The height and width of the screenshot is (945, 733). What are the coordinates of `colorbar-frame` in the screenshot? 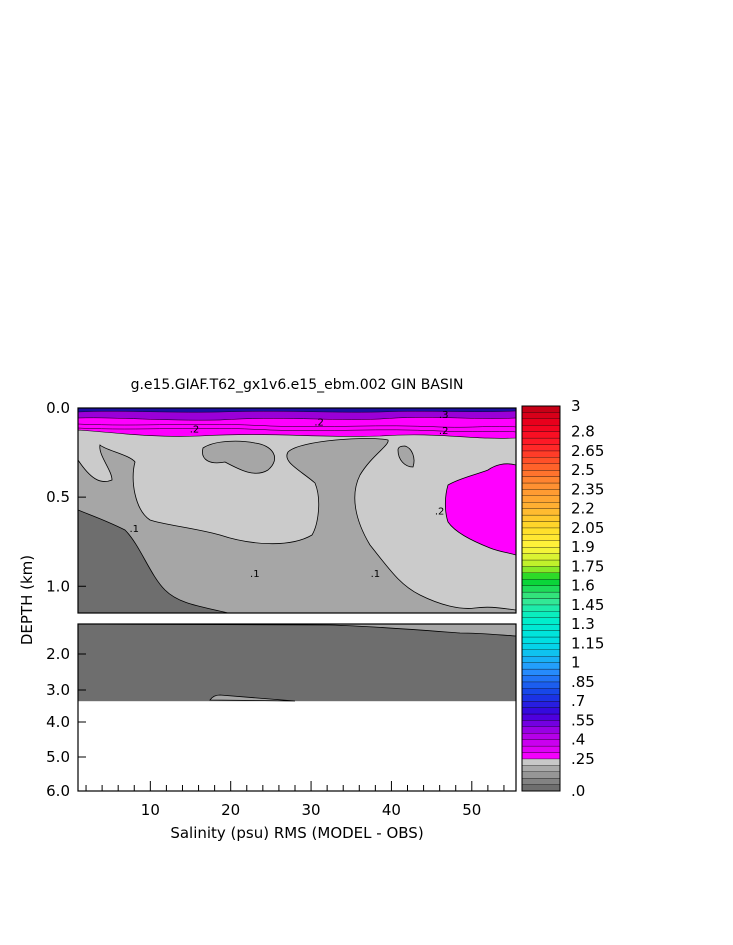 It's located at (541, 598).